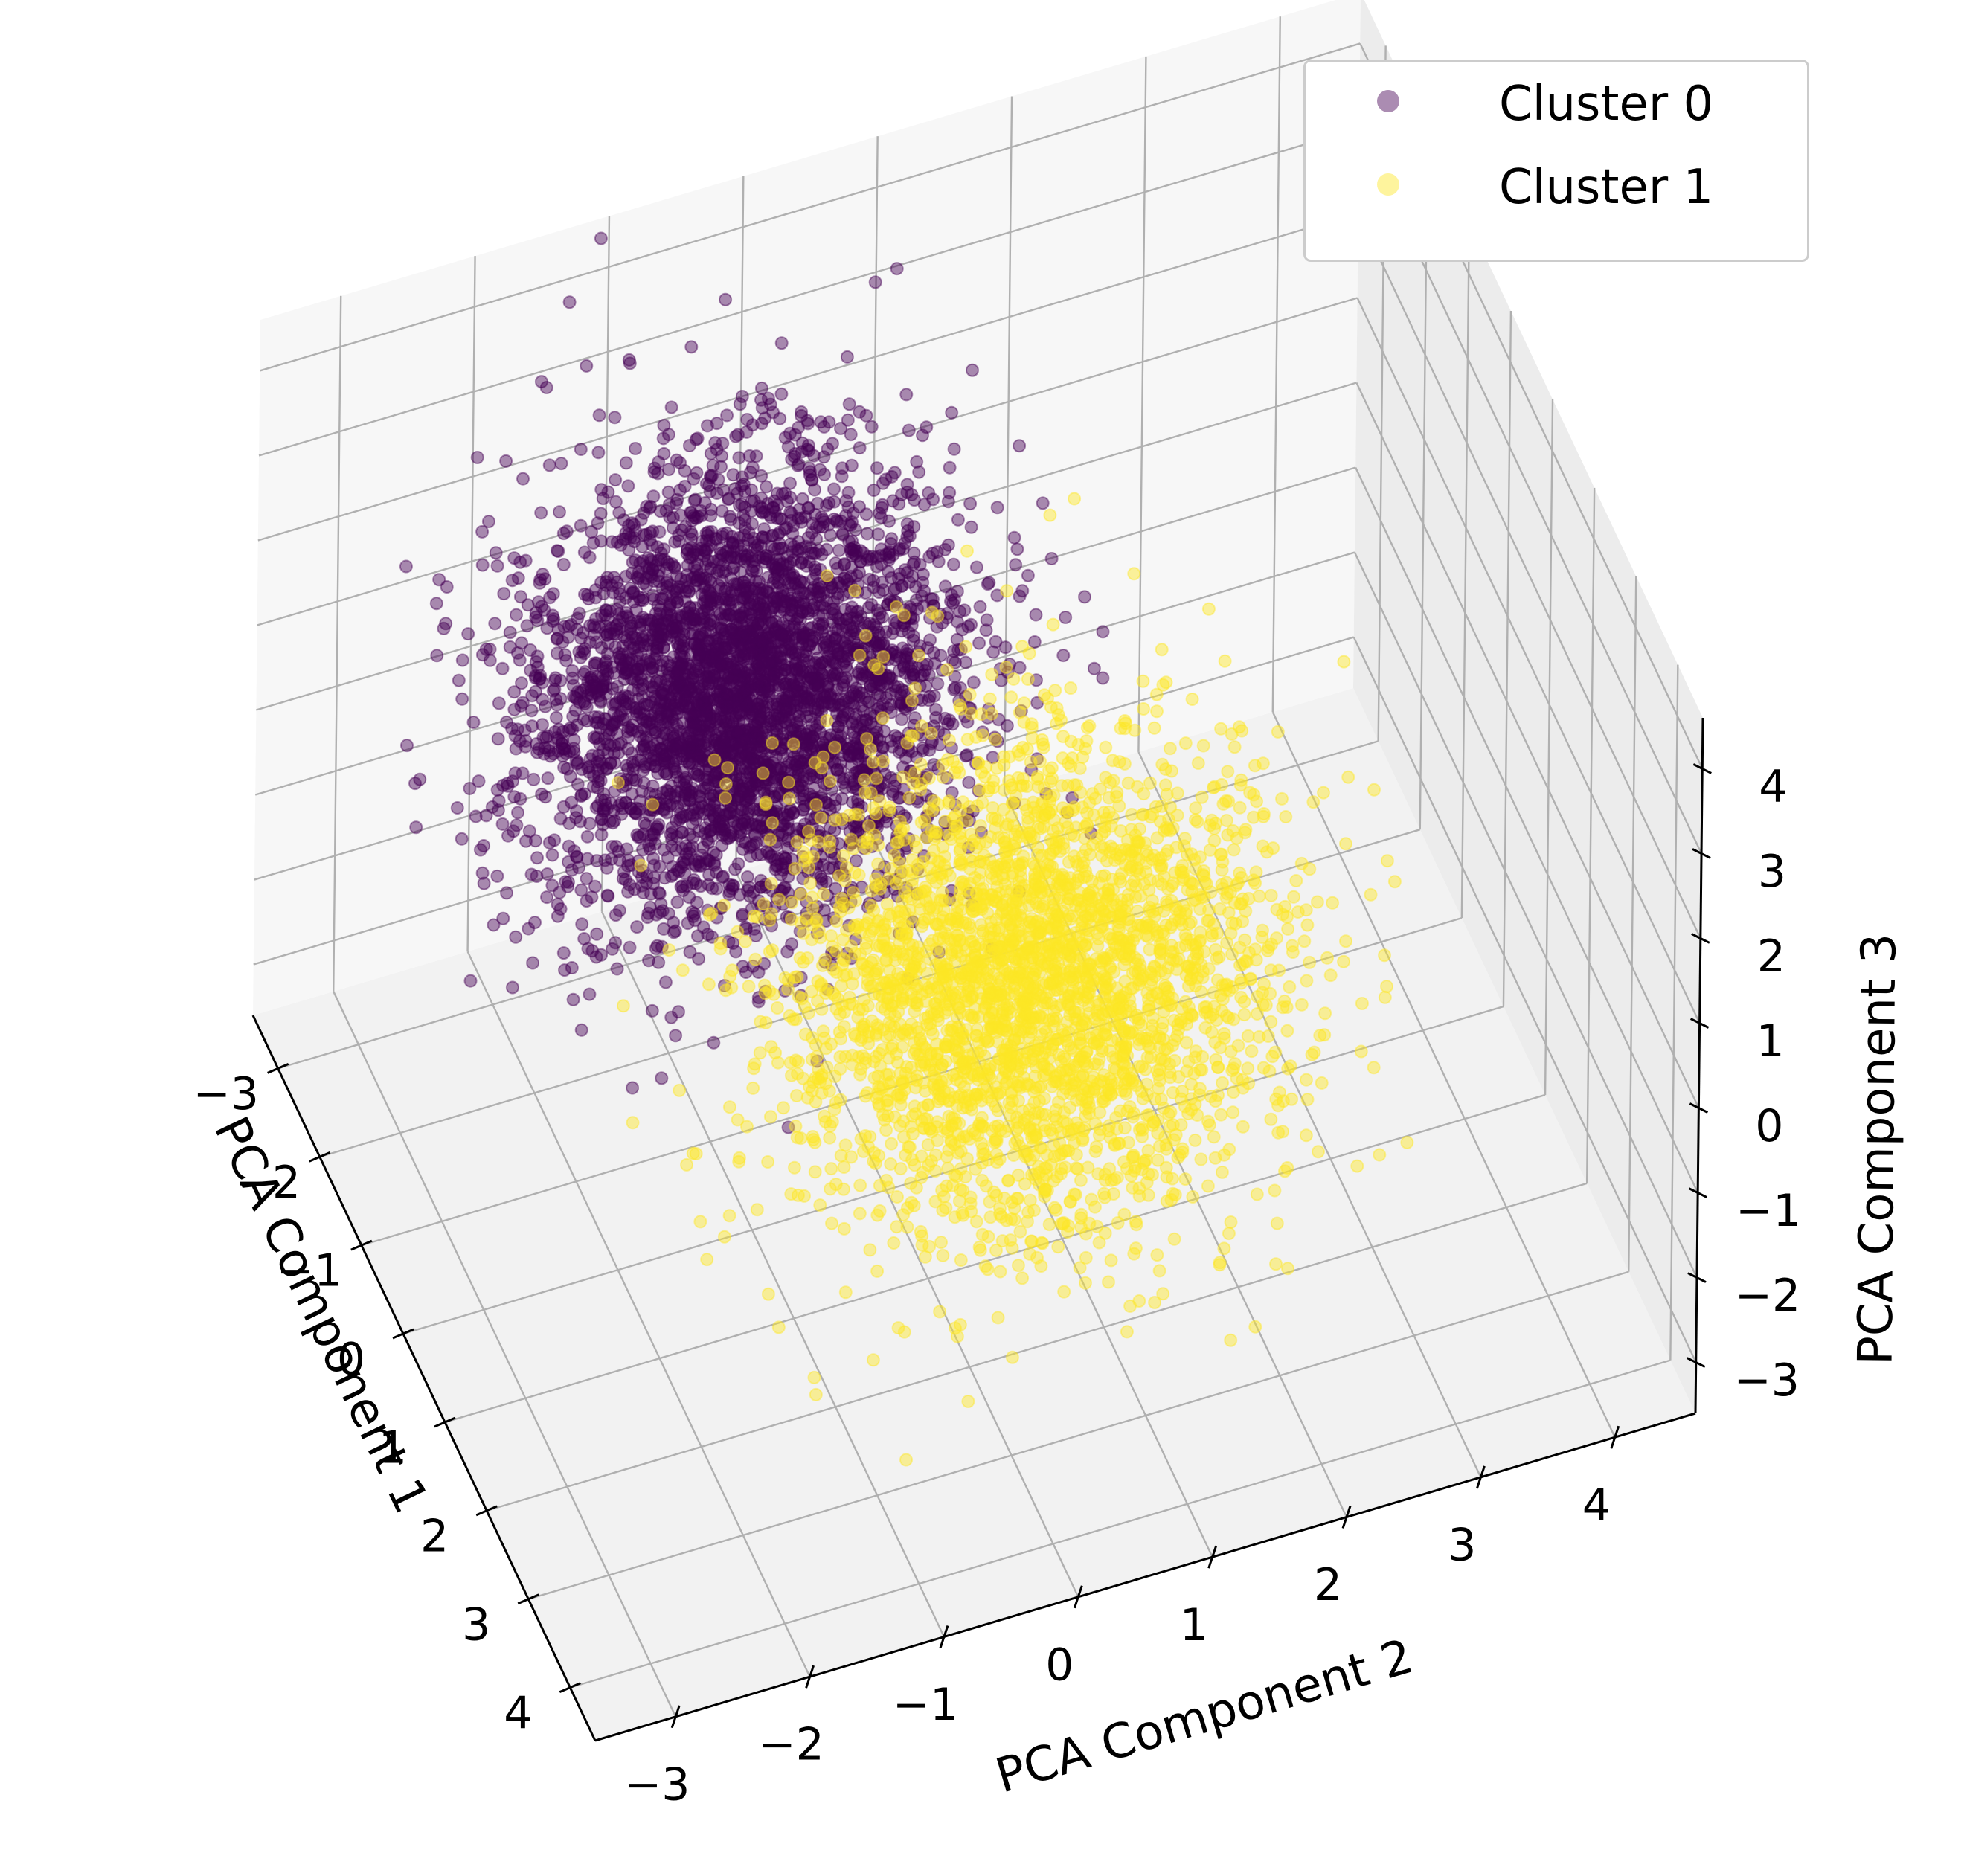 Image resolution: width=1964 pixels, height=1876 pixels. What do you see at coordinates (1120, 1524) in the screenshot?
I see `grid-x-floor` at bounding box center [1120, 1524].